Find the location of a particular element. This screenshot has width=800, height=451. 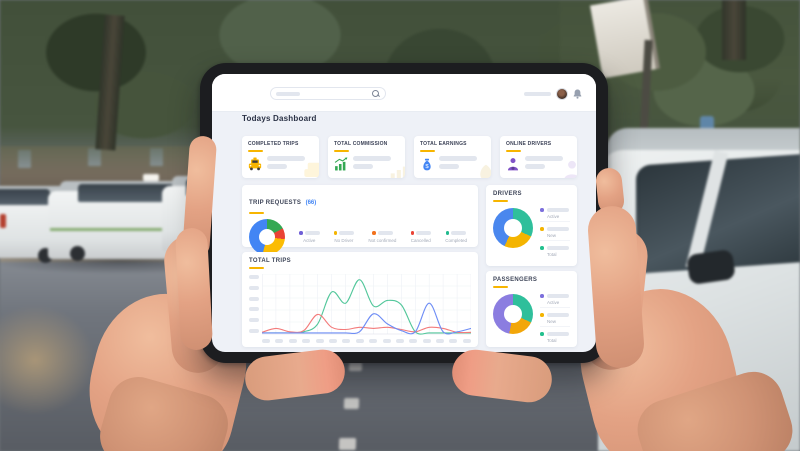

stat-card-total-commission: TOTAL COMMISSION is located at coordinates (366, 157).